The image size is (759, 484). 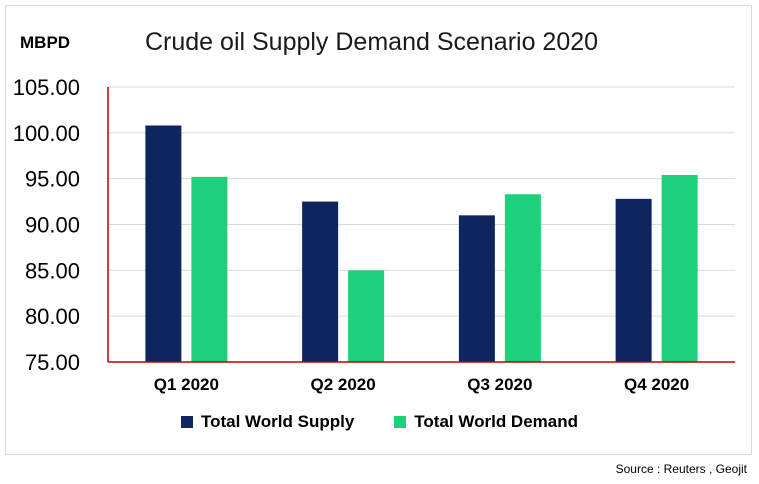 I want to click on y-tick-label: 80.00, so click(x=52, y=316).